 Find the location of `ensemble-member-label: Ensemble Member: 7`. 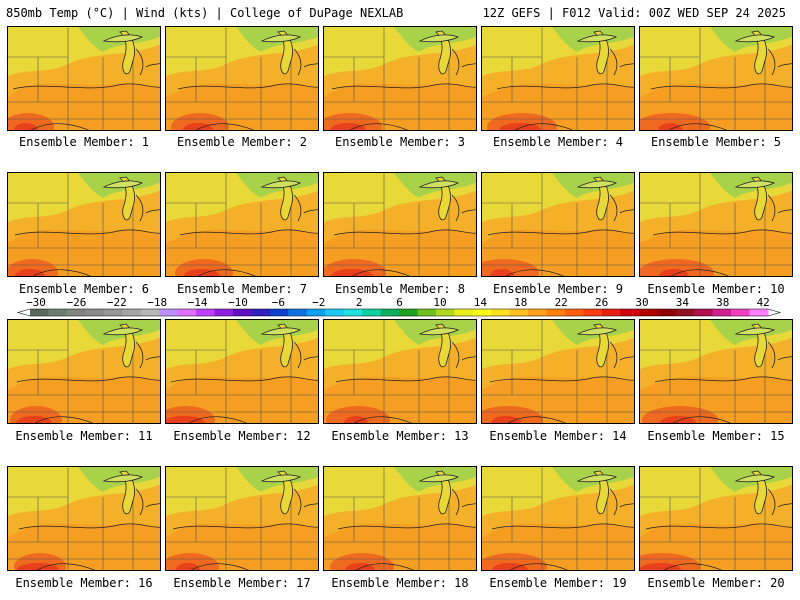

ensemble-member-label: Ensemble Member: 7 is located at coordinates (242, 289).